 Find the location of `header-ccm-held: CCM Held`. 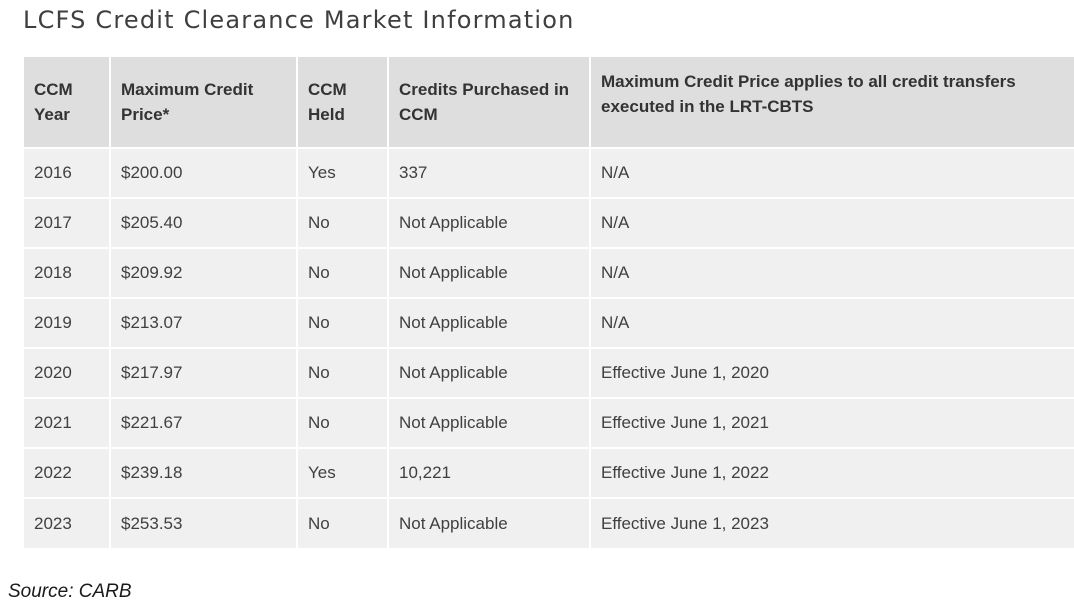

header-ccm-held: CCM Held is located at coordinates (343, 102).